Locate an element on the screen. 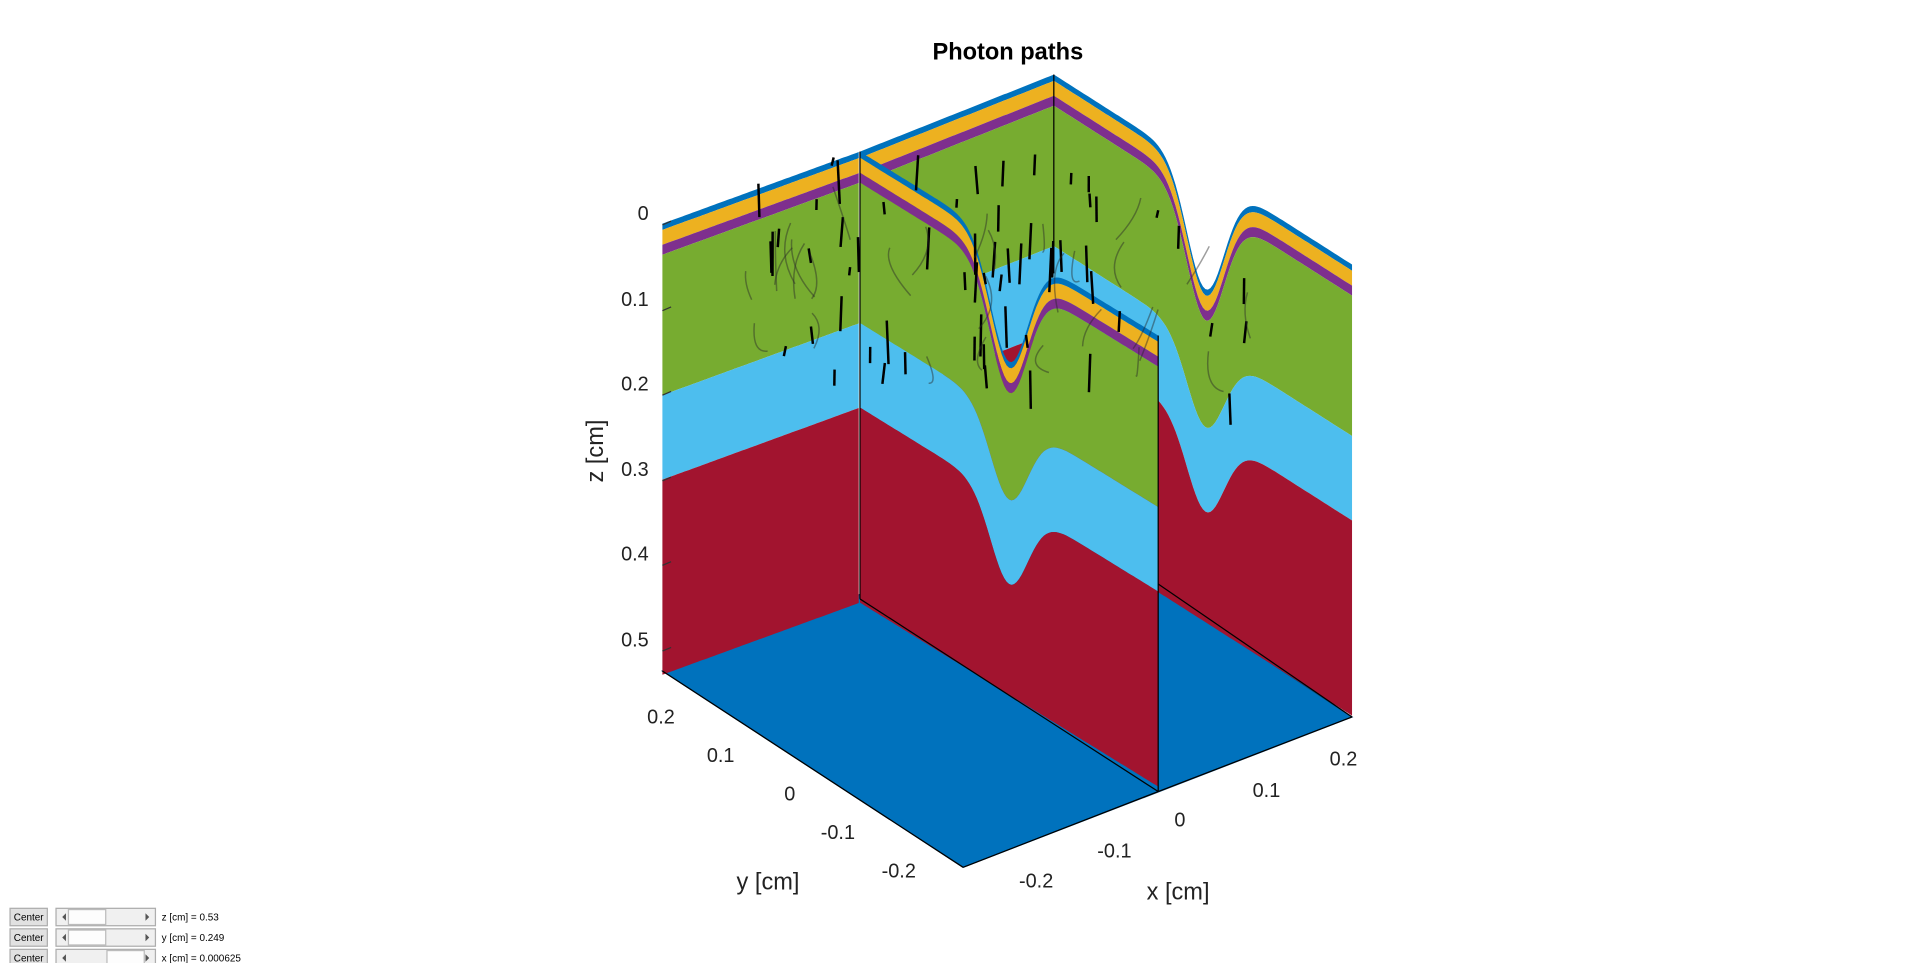 The width and height of the screenshot is (1920, 963). x-axis-label: x [cm] is located at coordinates (1178, 893).